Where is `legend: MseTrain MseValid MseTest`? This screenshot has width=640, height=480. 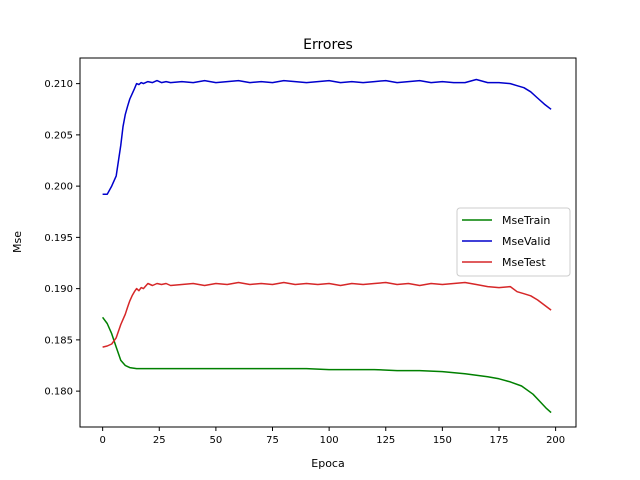
legend: MseTrain MseValid MseTest is located at coordinates (513, 242).